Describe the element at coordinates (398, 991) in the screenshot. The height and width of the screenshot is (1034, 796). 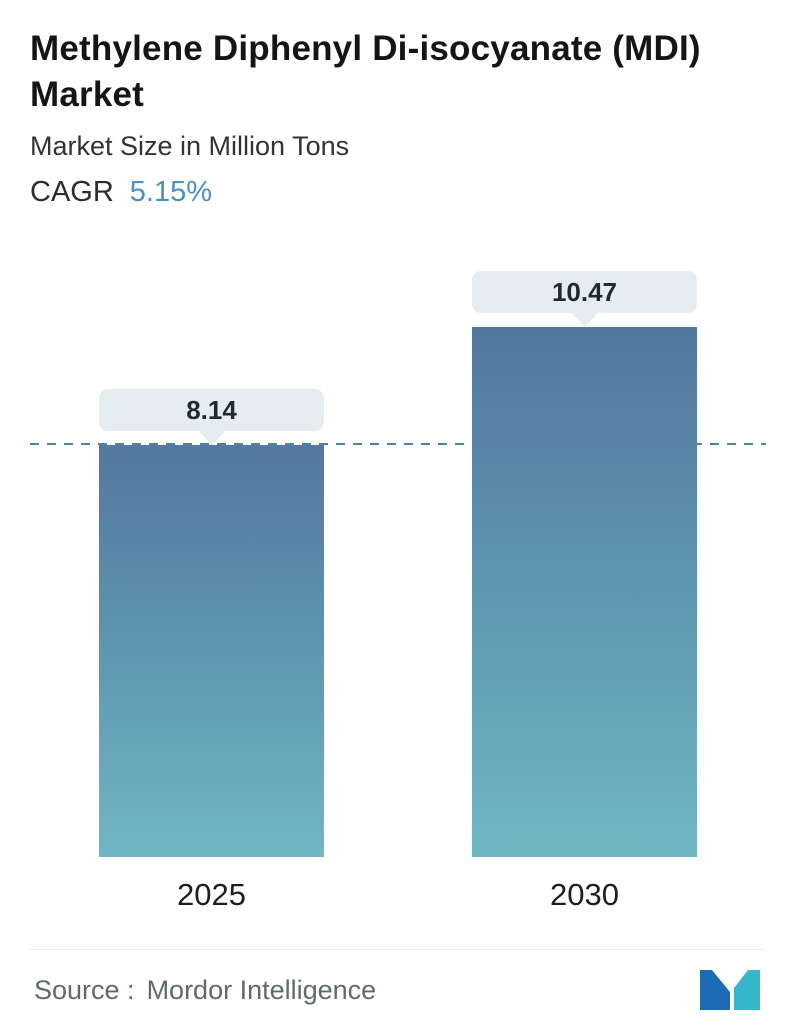
I see `footer: Source : Mordor Intelligence` at that location.